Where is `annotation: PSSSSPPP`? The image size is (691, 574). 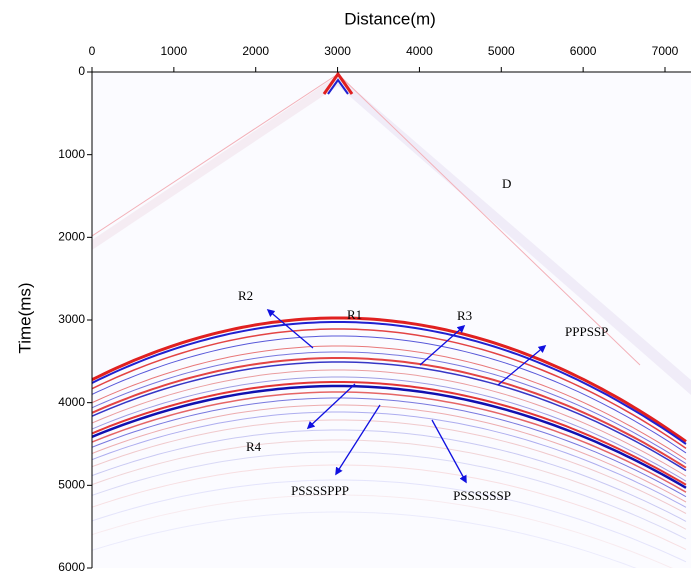 annotation: PSSSSPPP is located at coordinates (320, 490).